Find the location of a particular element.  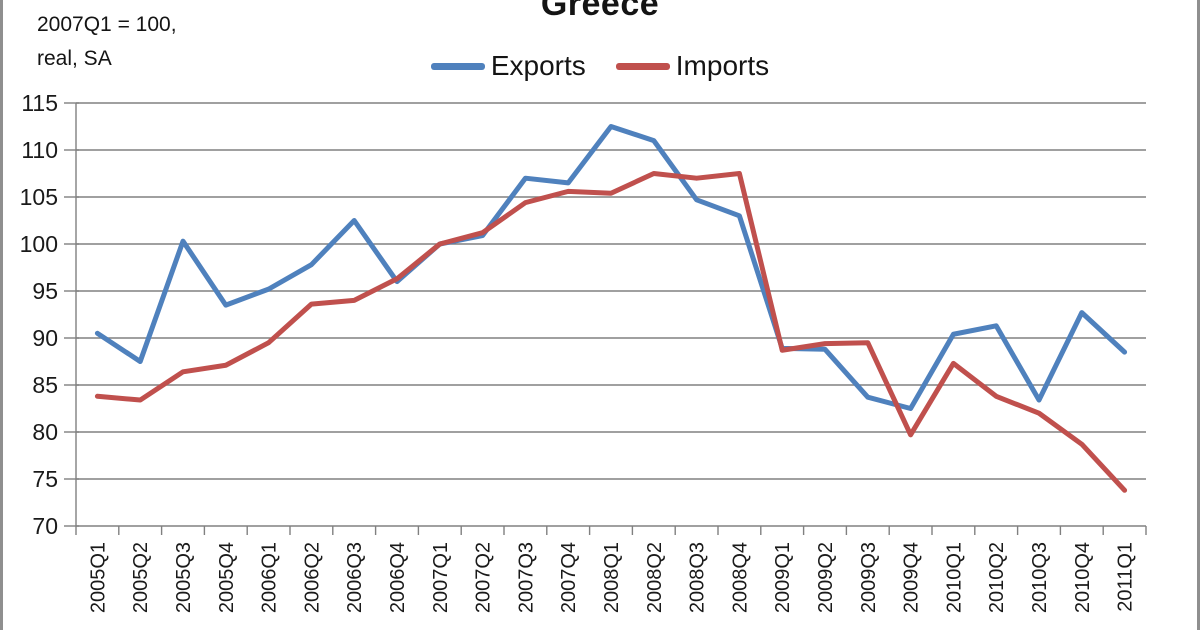

y-axis-label: 95 is located at coordinates (45, 291).